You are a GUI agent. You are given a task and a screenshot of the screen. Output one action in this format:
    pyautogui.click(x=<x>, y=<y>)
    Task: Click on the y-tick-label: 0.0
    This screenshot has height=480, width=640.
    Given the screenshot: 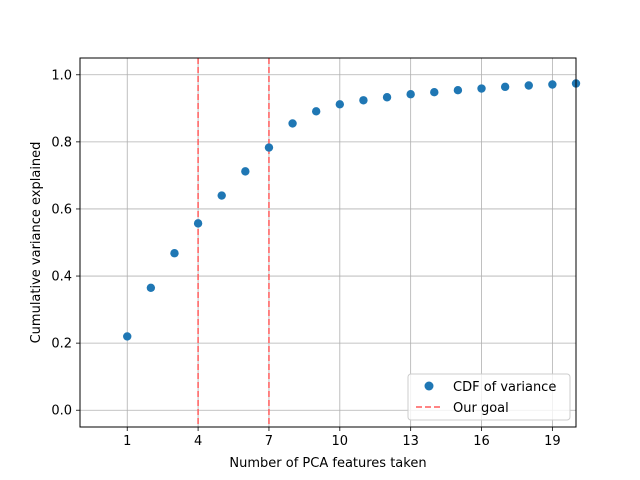 What is the action you would take?
    pyautogui.click(x=61, y=411)
    